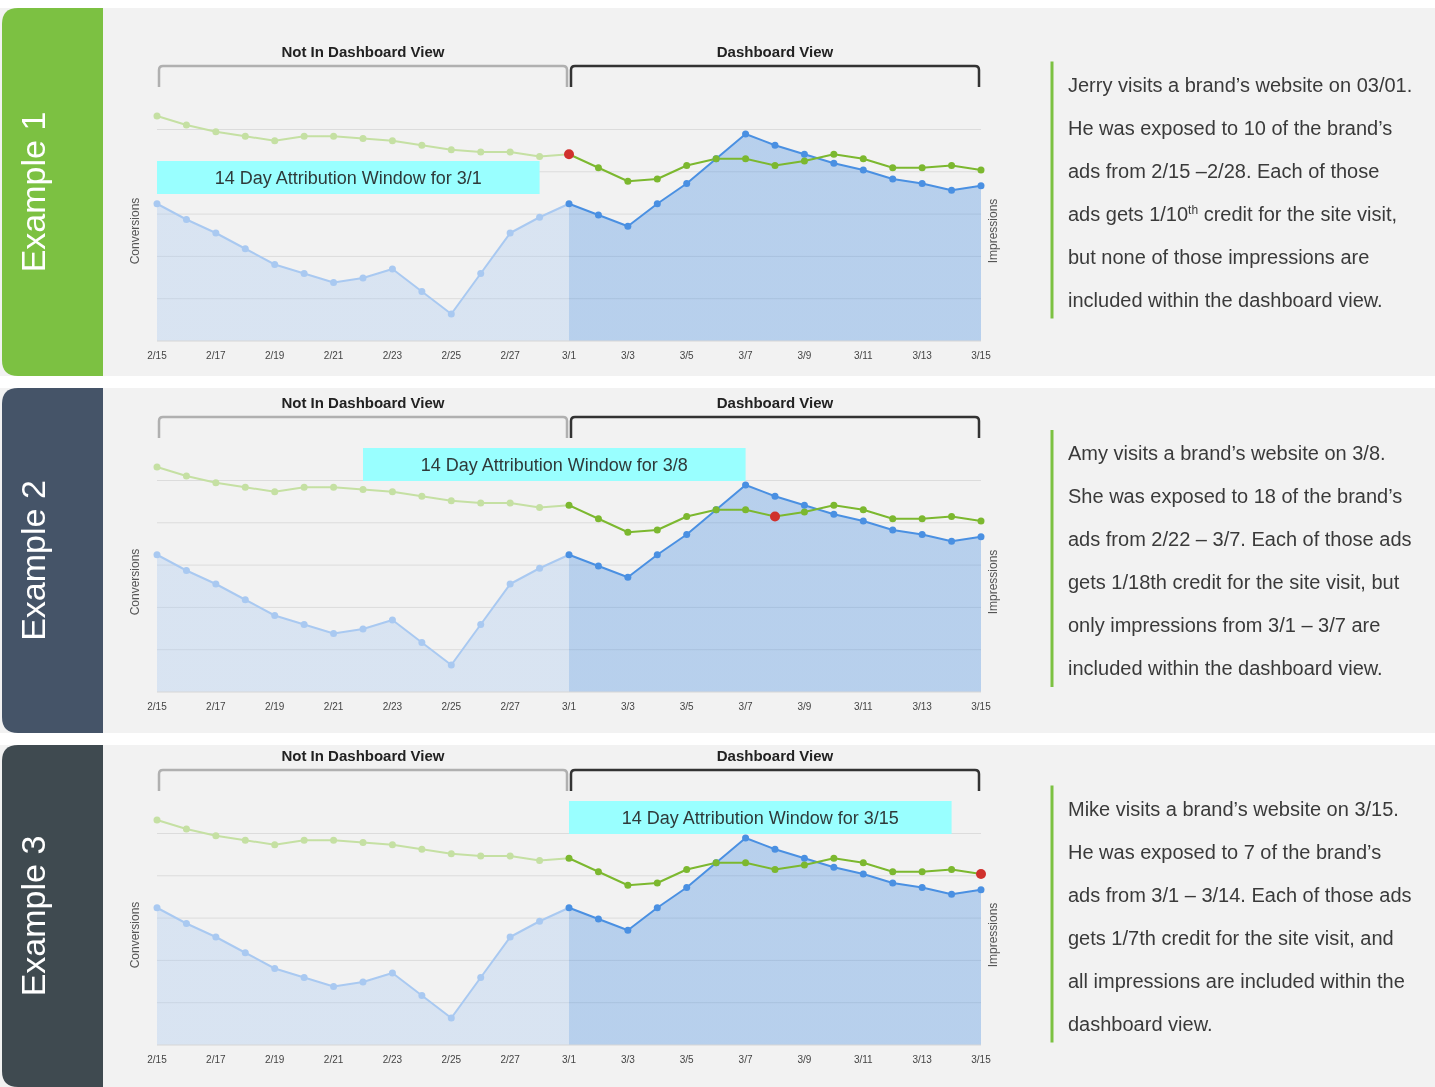  I want to click on text: Example 1, so click(33, 192).